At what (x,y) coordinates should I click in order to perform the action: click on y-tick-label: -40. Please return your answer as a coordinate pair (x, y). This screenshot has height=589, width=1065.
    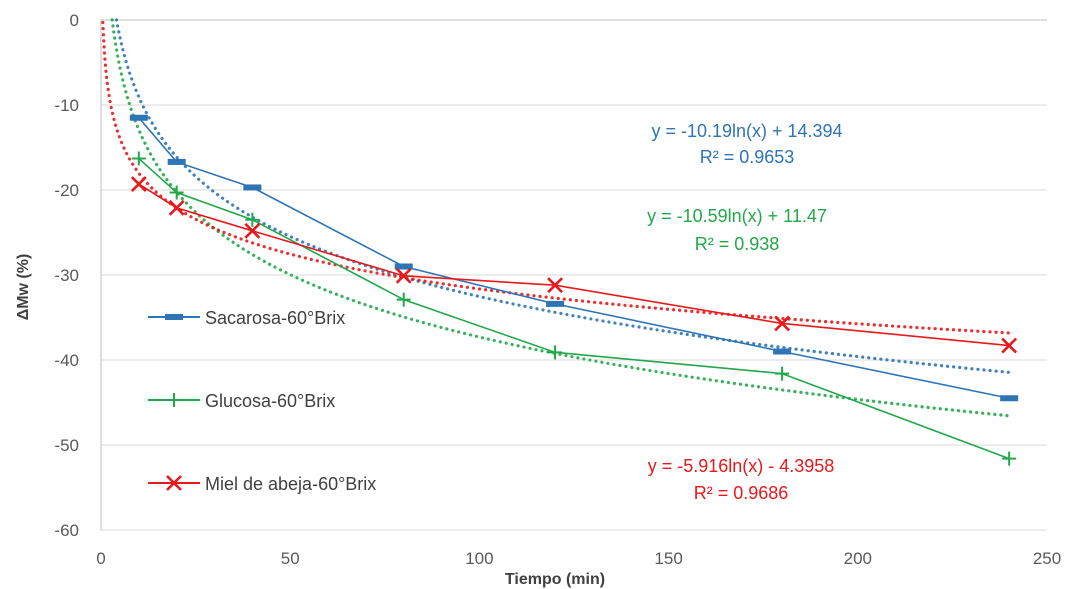
    Looking at the image, I should click on (66, 360).